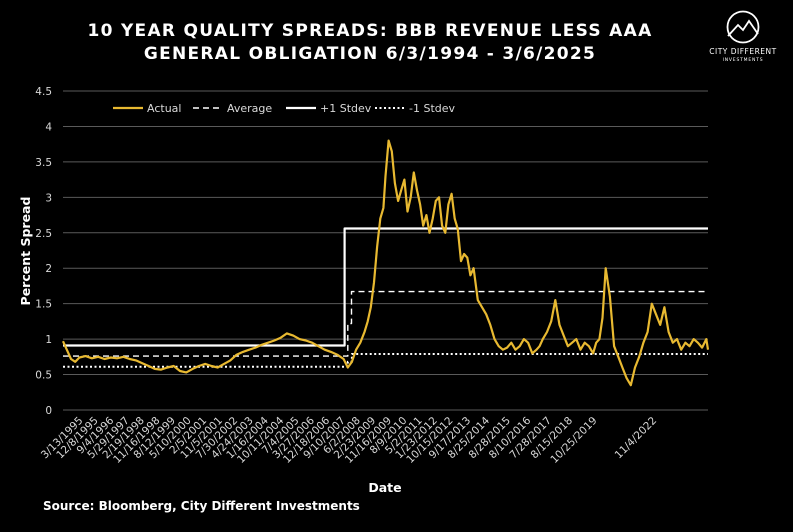 This screenshot has width=793, height=532. Describe the element at coordinates (43, 163) in the screenshot. I see `y-tick-label: 3.5` at that location.